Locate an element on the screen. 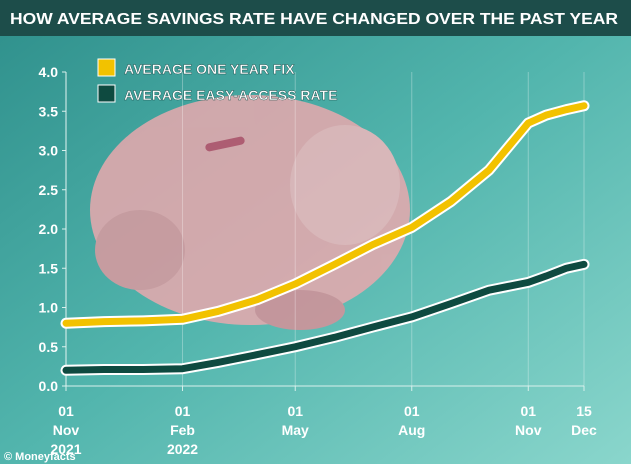 Image resolution: width=631 pixels, height=469 pixels. y-tick-label: 1.5 is located at coordinates (49, 268).